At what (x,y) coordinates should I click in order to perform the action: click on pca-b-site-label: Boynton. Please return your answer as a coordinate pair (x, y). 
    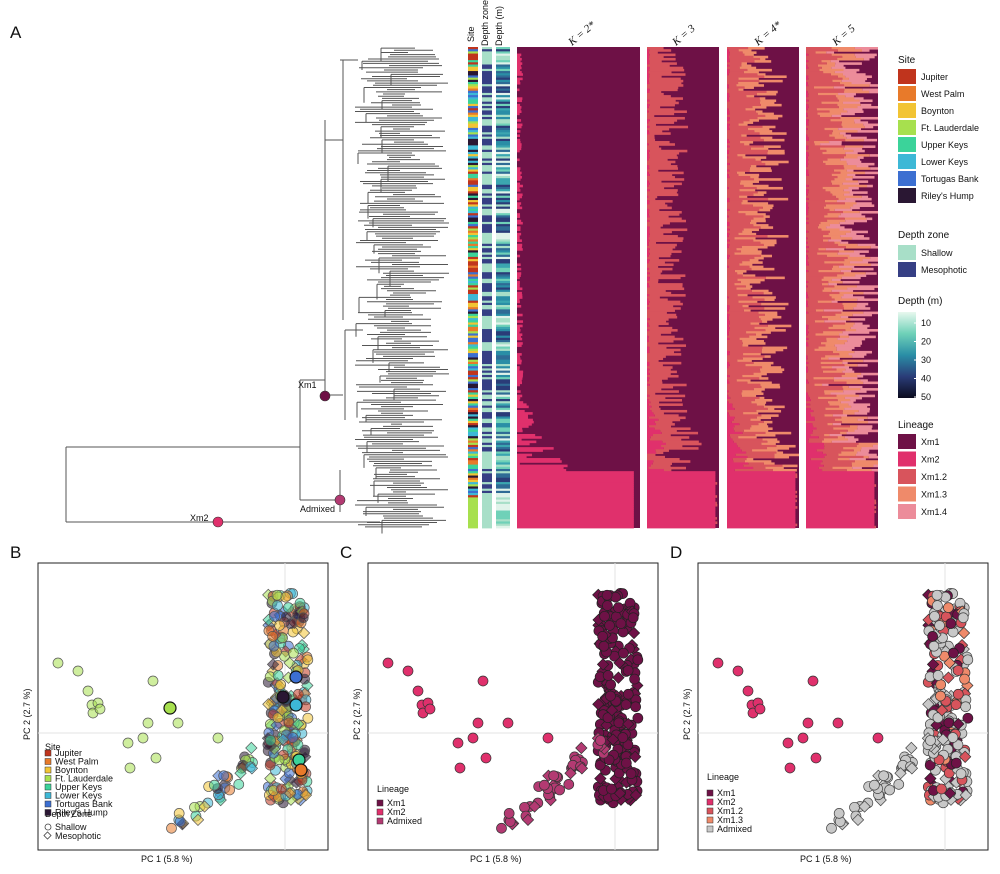
    Looking at the image, I should click on (71, 770).